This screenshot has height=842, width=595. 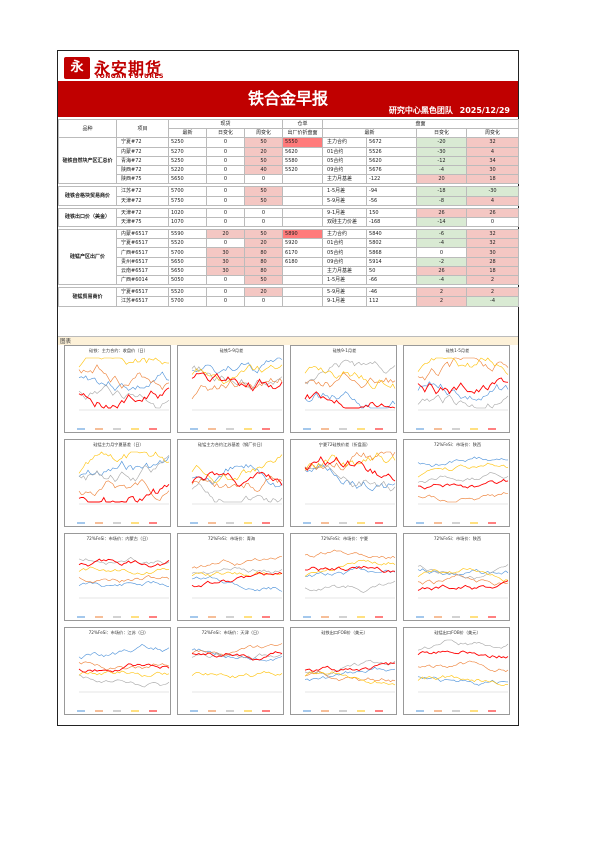 What do you see at coordinates (456, 671) in the screenshot?
I see `chart-panel: 硅锰出口FOB价（美元）` at bounding box center [456, 671].